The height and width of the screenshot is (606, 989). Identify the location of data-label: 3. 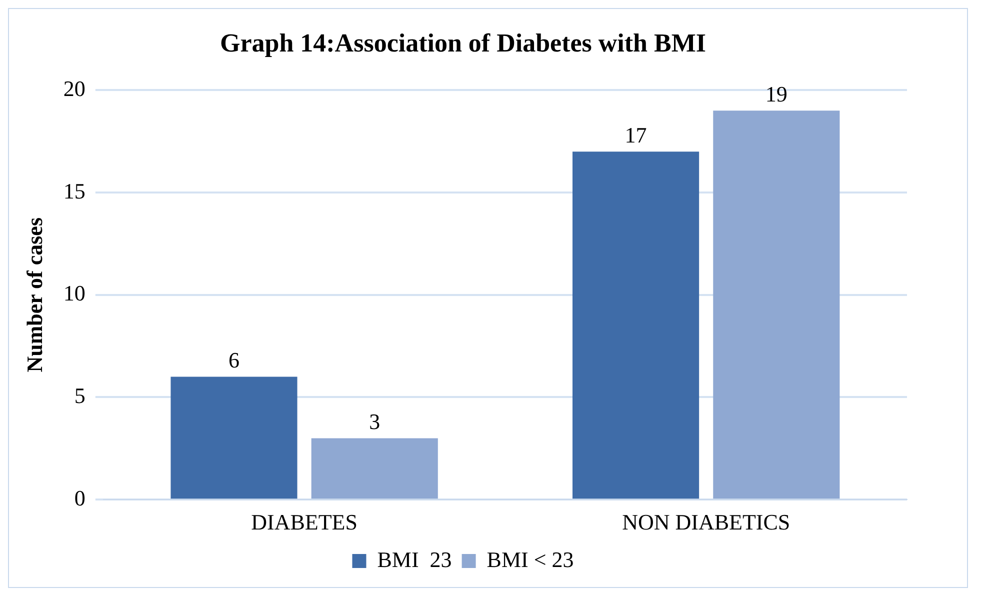
(374, 421).